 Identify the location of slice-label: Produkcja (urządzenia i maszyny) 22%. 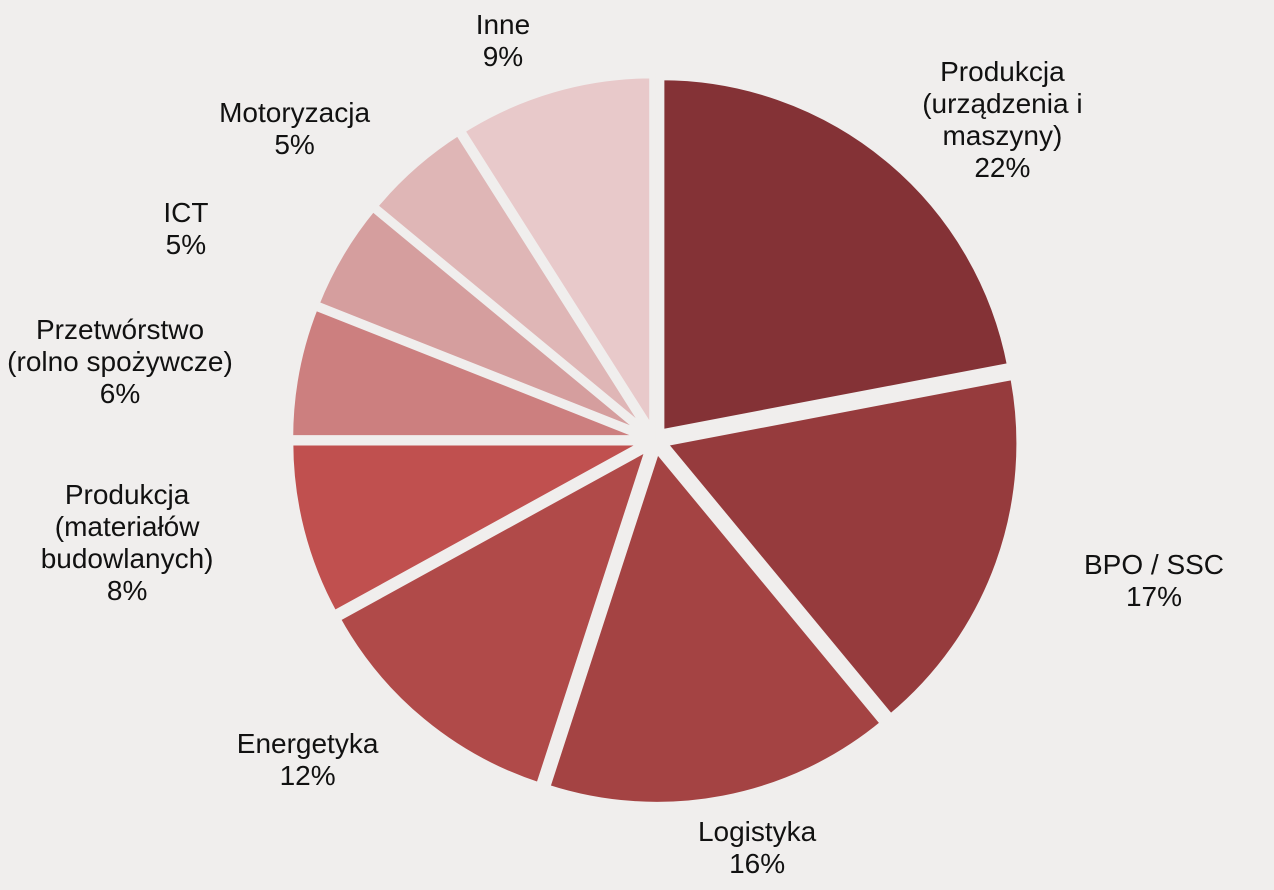
(1002, 120).